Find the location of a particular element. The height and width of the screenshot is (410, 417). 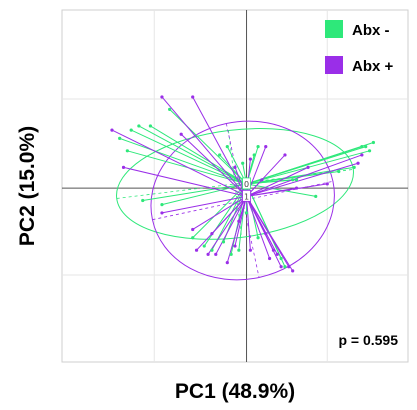

centroid-box-abx-minus is located at coordinates (246, 183).